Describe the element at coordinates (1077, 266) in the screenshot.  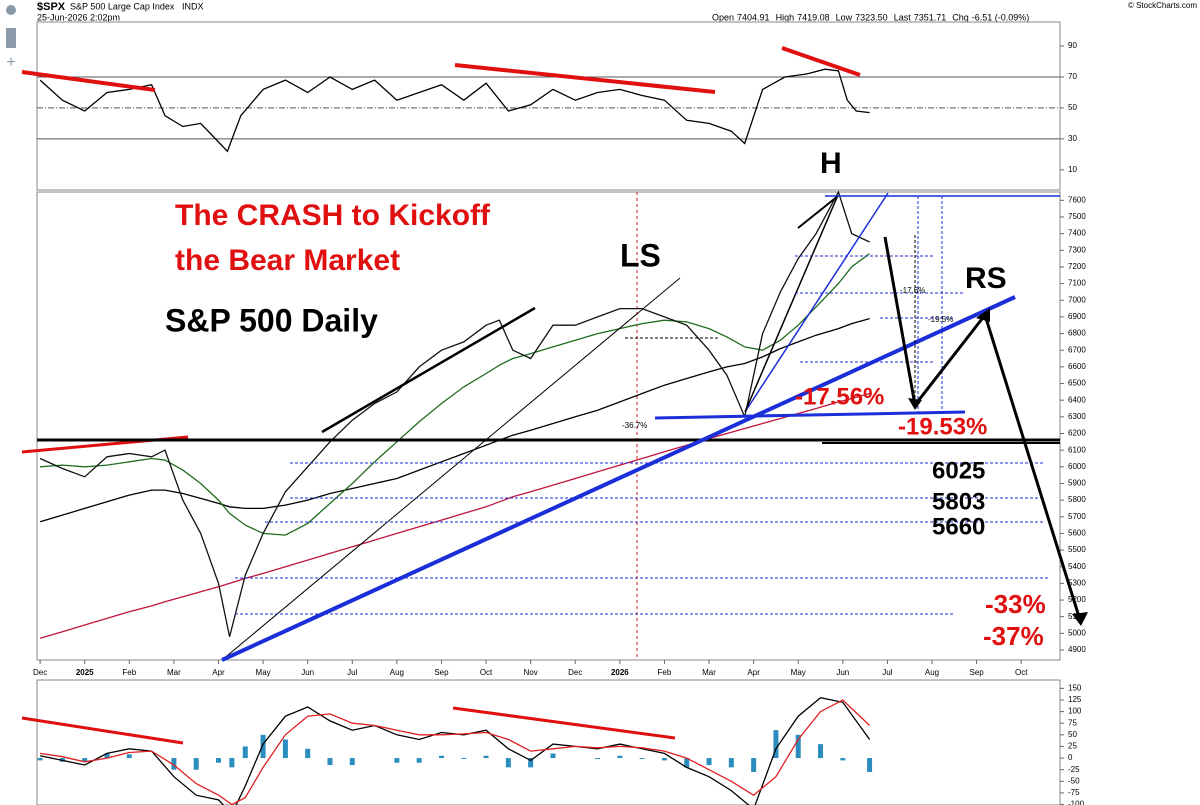
I see `y-tick-label: 7200` at that location.